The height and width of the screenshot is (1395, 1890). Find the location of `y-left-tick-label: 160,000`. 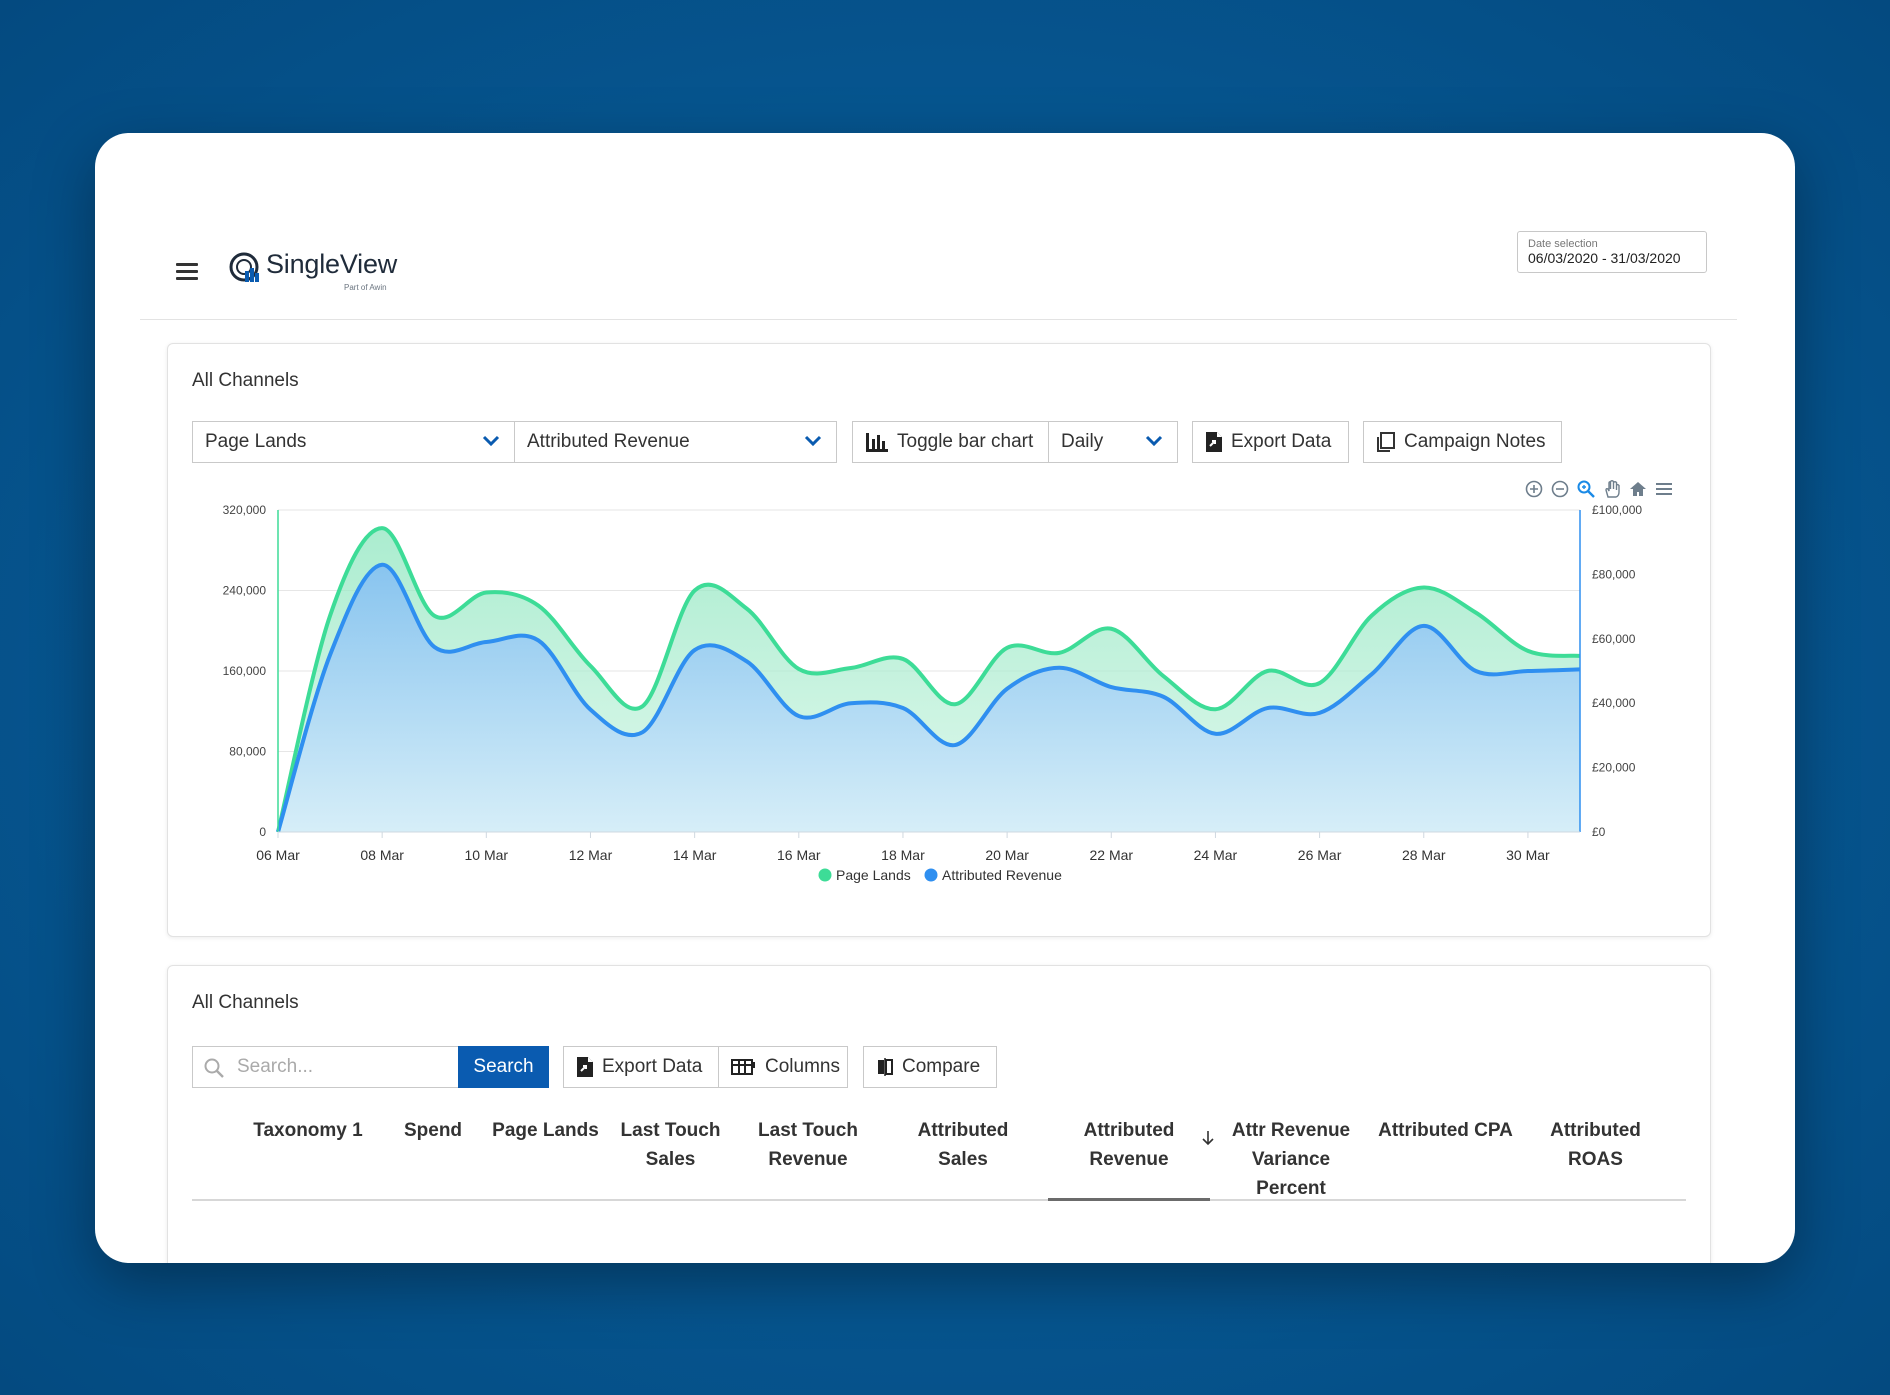

y-left-tick-label: 160,000 is located at coordinates (245, 671).